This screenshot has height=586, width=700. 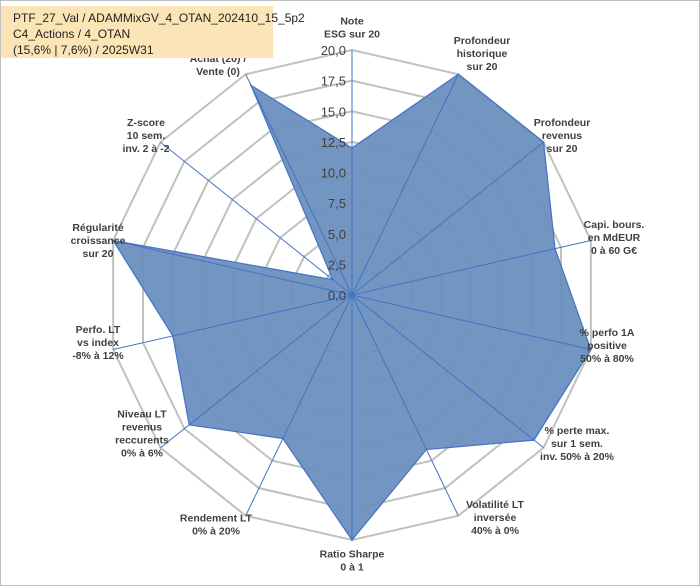 What do you see at coordinates (352, 35) in the screenshot?
I see `category-label-0-1: ESG sur 20` at bounding box center [352, 35].